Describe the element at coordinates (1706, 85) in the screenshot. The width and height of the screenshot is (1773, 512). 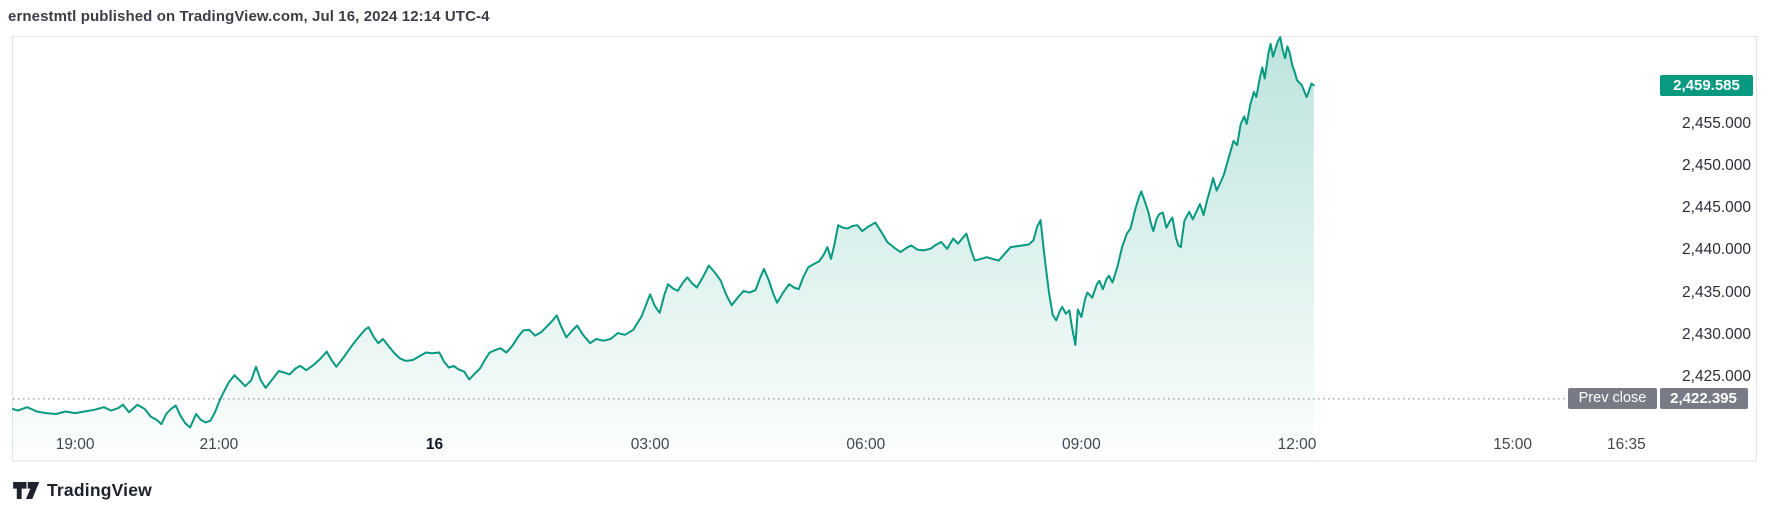
I see `last-price-badge: 2,459.585` at that location.